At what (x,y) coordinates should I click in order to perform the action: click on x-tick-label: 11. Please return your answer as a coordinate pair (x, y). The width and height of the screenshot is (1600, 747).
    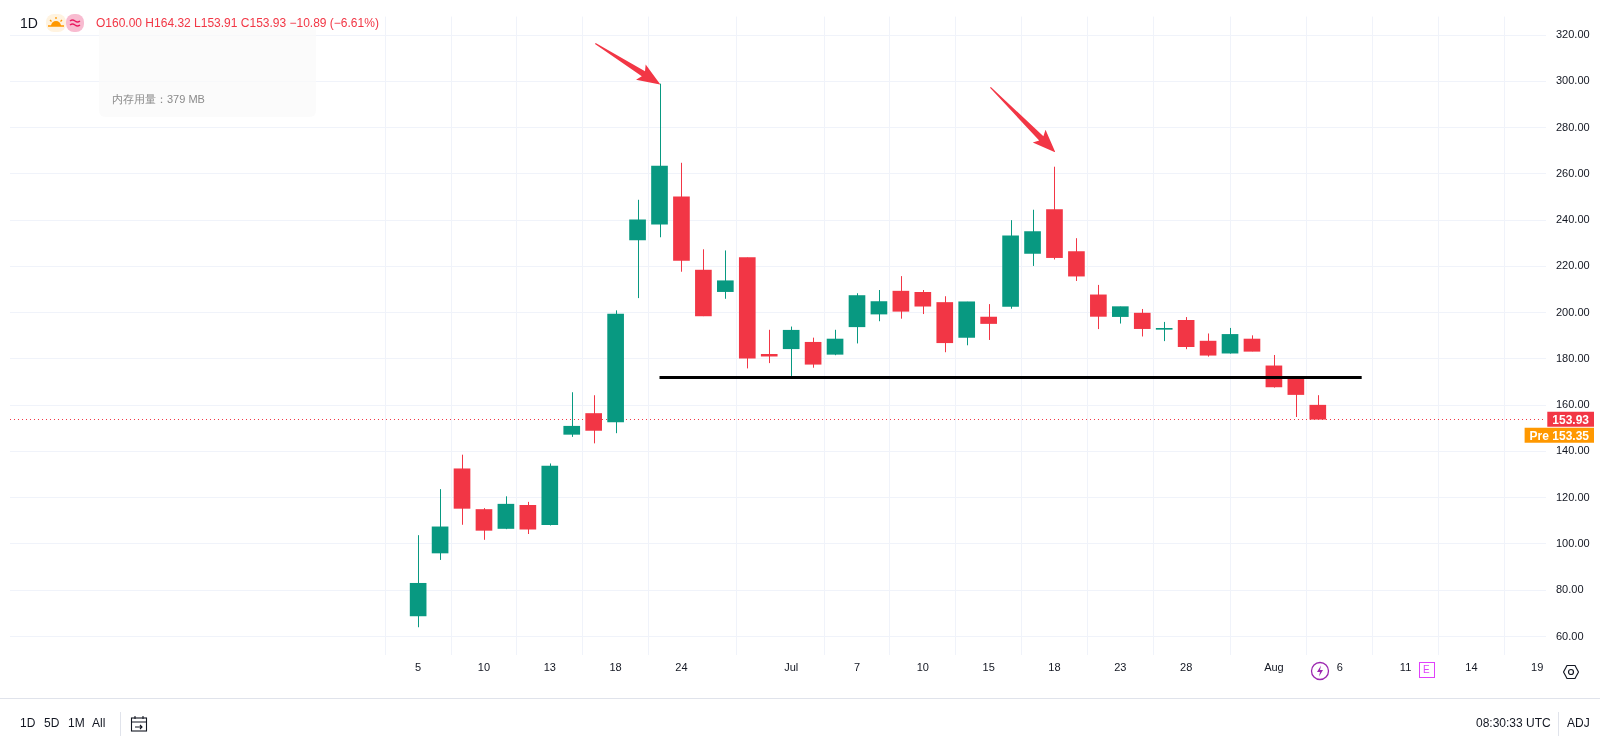
    Looking at the image, I should click on (1405, 666).